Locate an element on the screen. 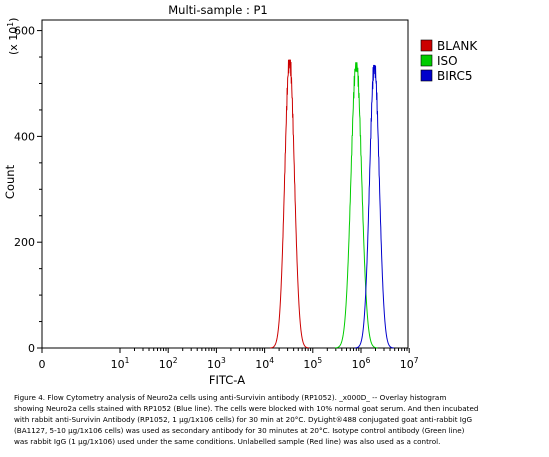  legend-label-iso: ISO is located at coordinates (447, 61).